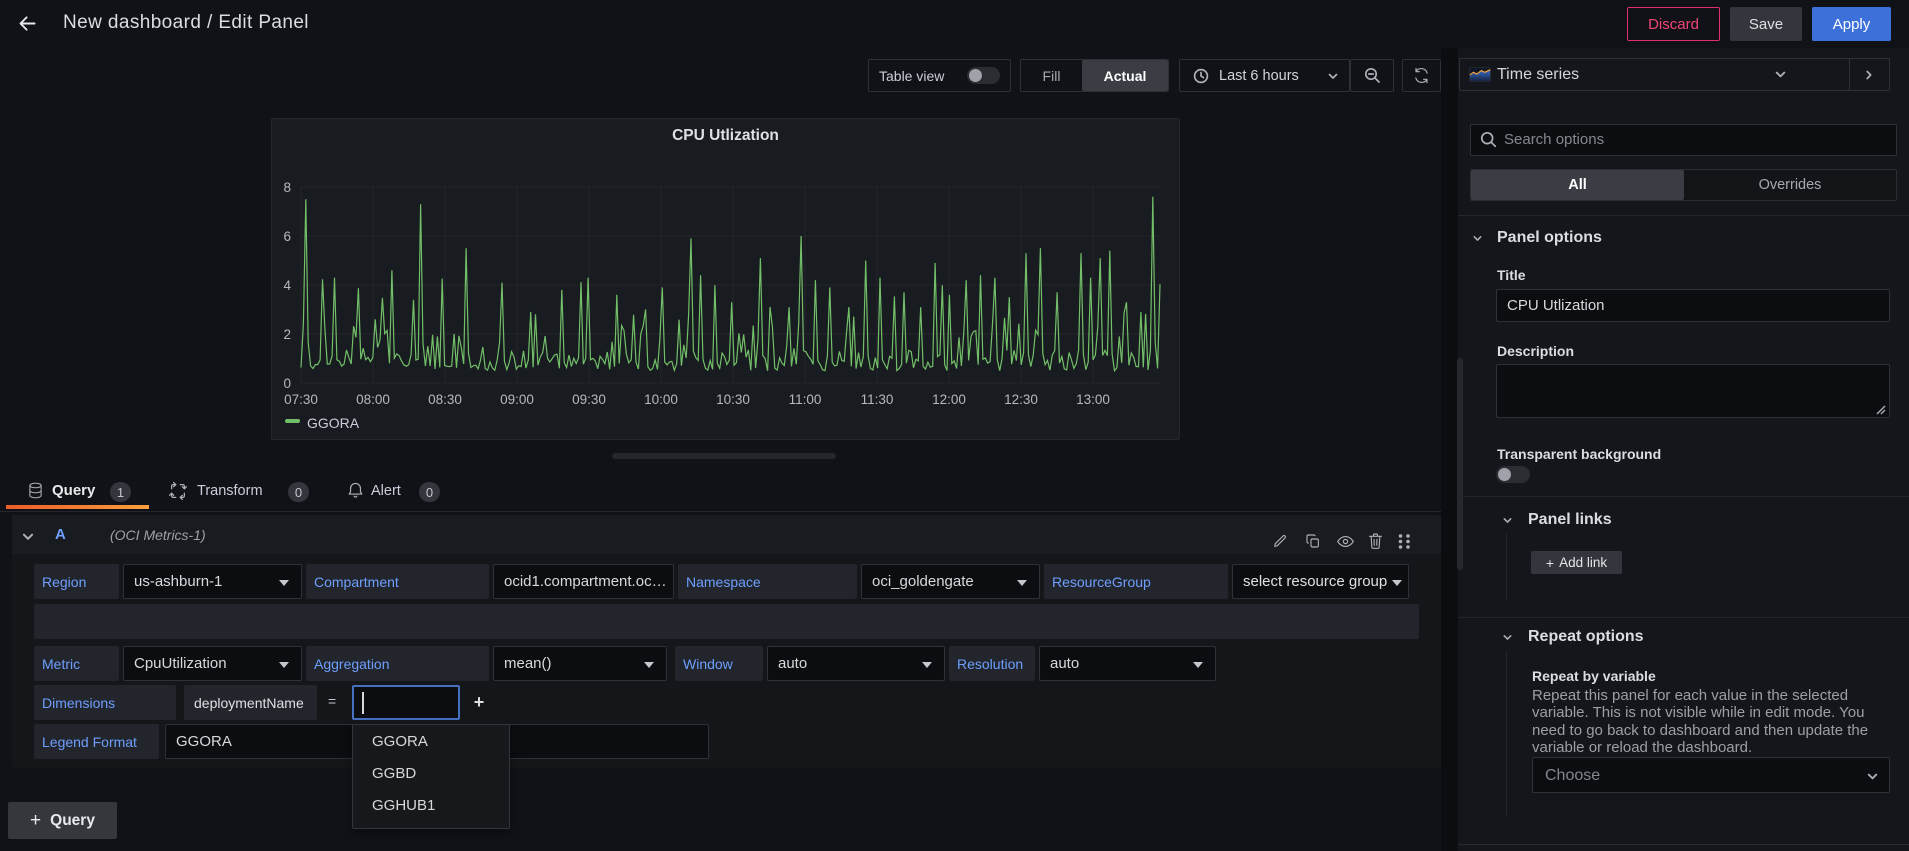 The width and height of the screenshot is (1909, 851). I want to click on svg-text: 2, so click(287, 334).